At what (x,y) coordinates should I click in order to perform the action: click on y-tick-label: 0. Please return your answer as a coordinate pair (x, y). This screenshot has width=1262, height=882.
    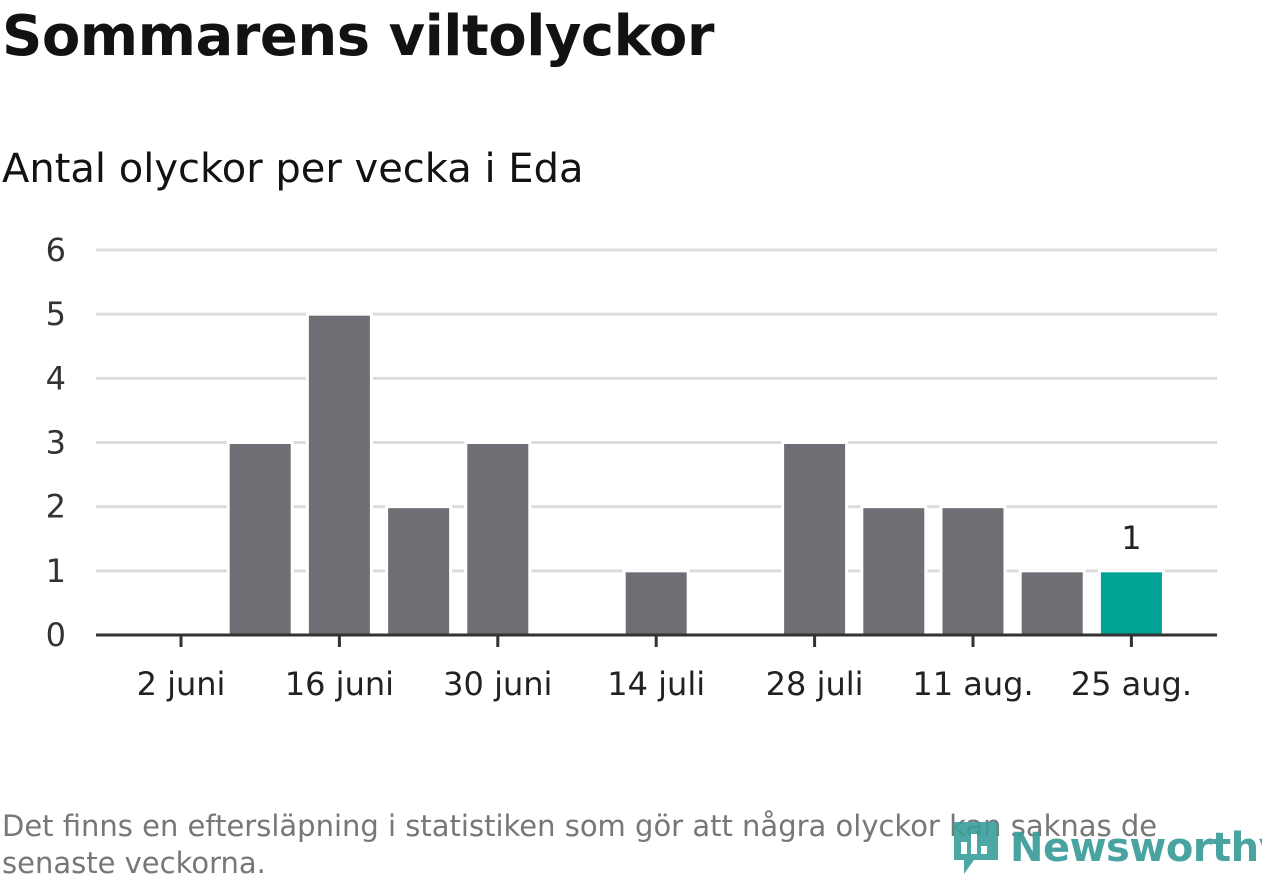
    Looking at the image, I should click on (56, 635).